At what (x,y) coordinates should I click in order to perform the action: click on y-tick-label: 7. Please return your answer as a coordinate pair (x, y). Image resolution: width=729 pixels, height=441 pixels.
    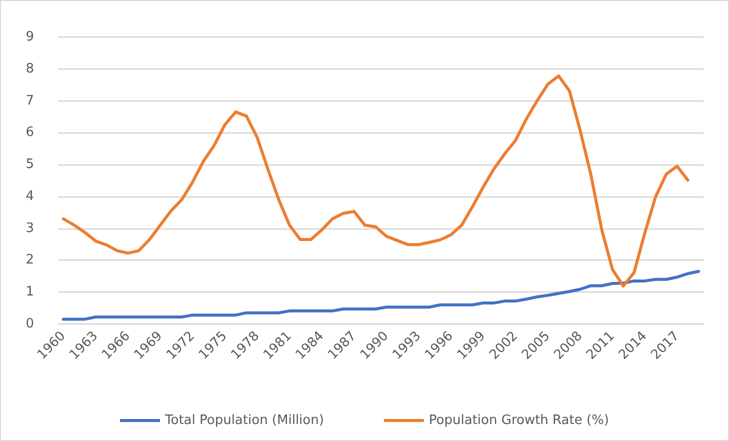
    Looking at the image, I should click on (30, 100).